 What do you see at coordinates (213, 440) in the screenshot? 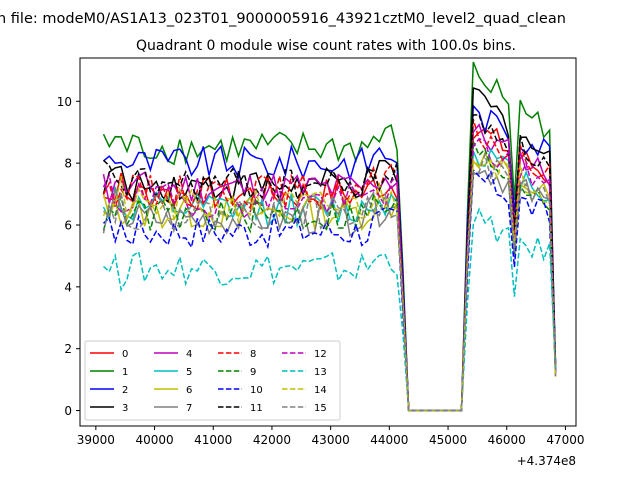
I see `x-tick-label: 41000` at bounding box center [213, 440].